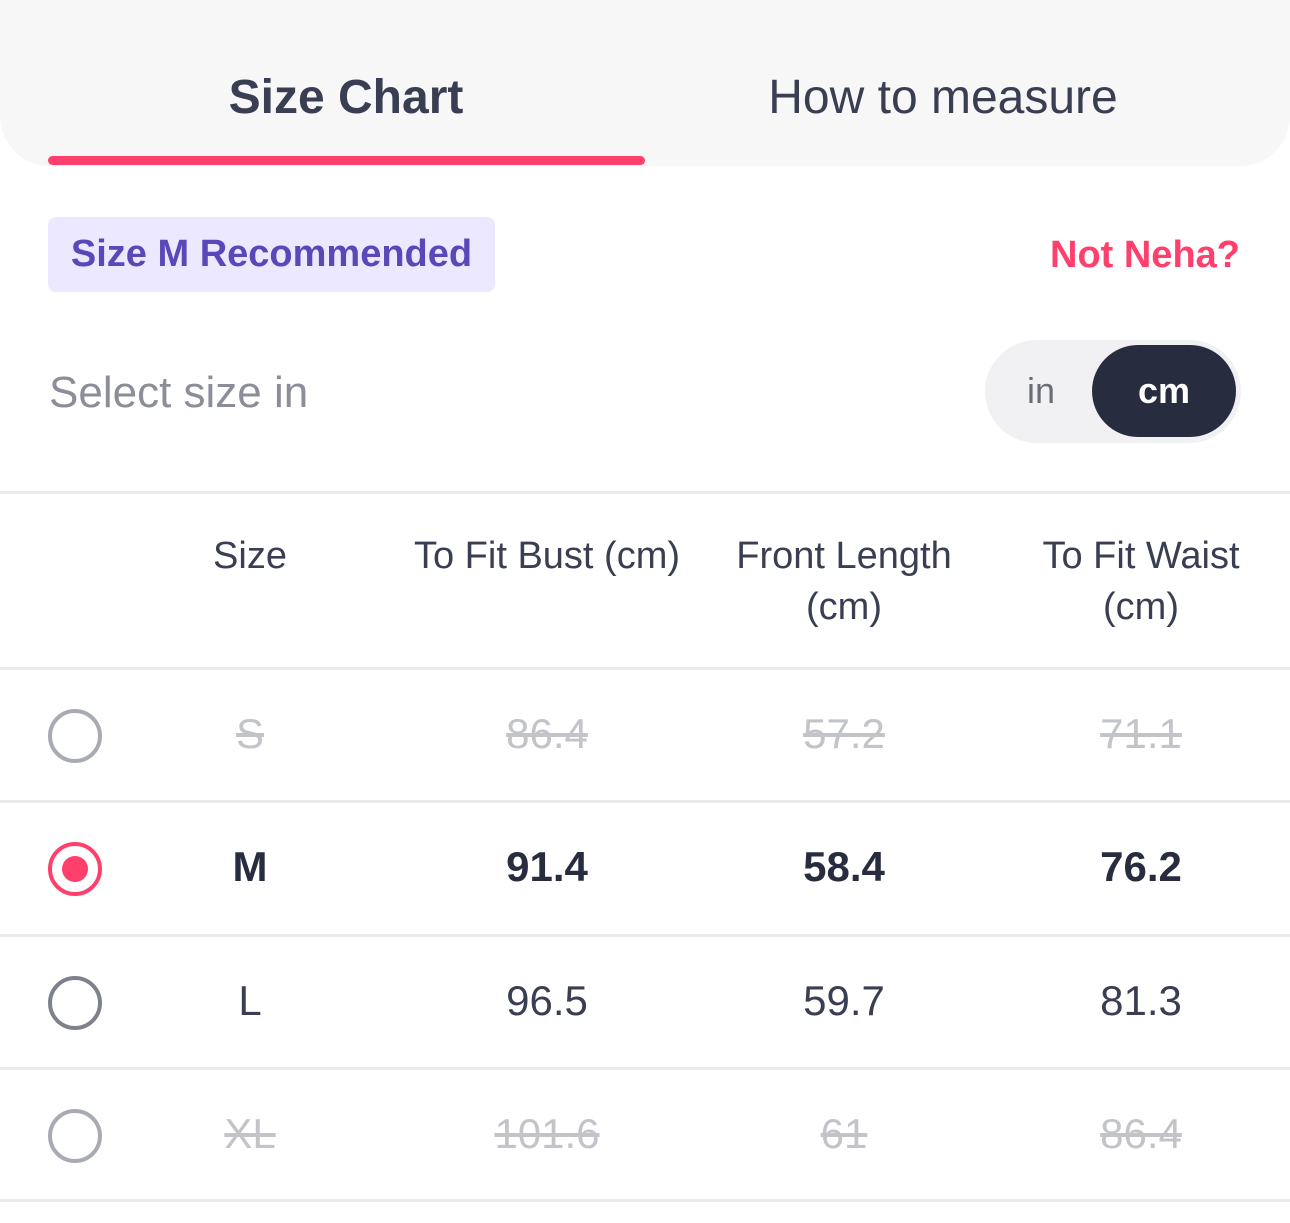 Image resolution: width=1290 pixels, height=1223 pixels. I want to click on unit-toggle: in cm, so click(1113, 391).